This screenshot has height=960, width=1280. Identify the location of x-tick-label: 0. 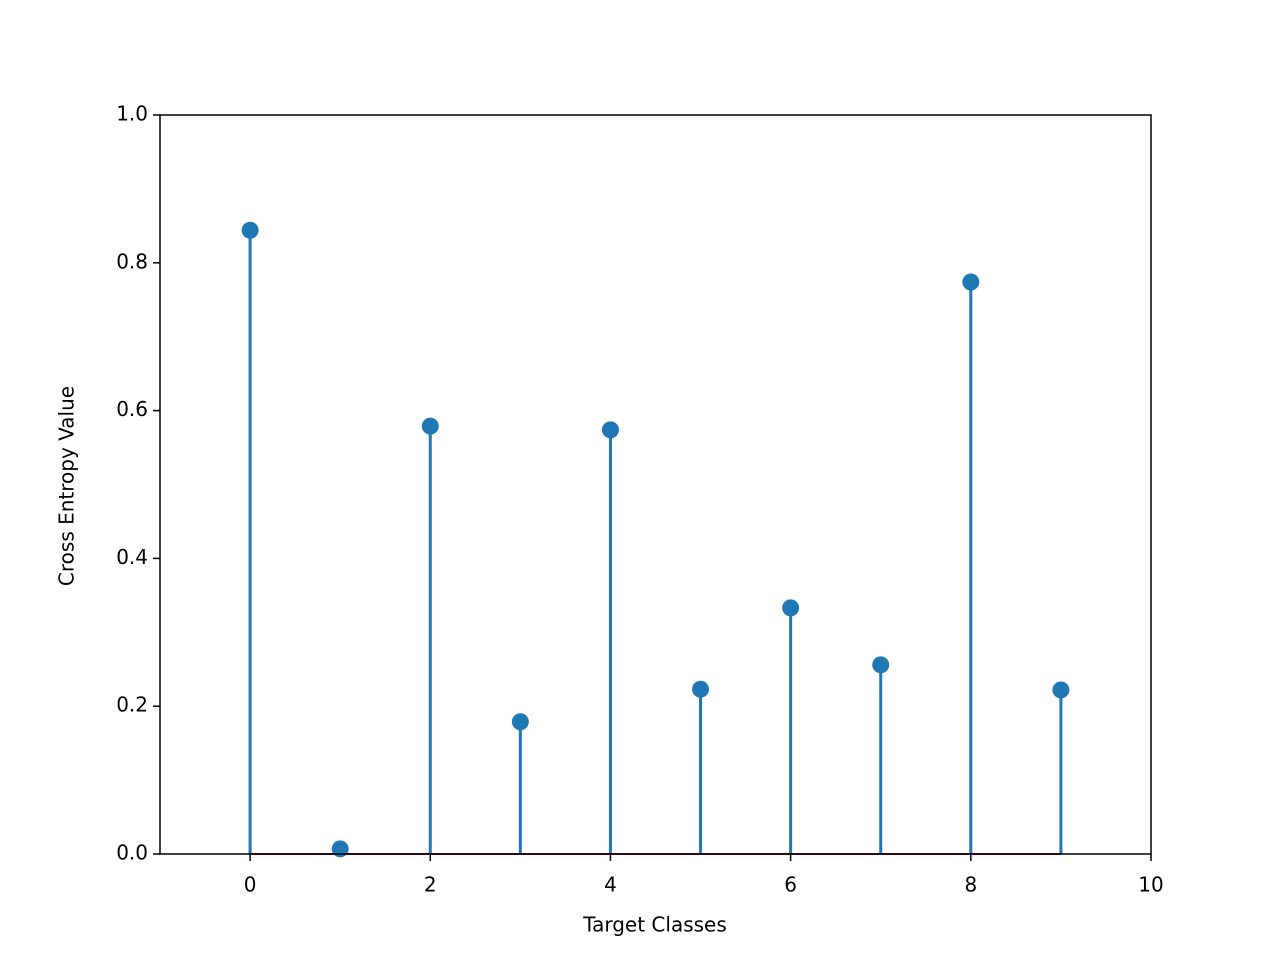
(250, 885).